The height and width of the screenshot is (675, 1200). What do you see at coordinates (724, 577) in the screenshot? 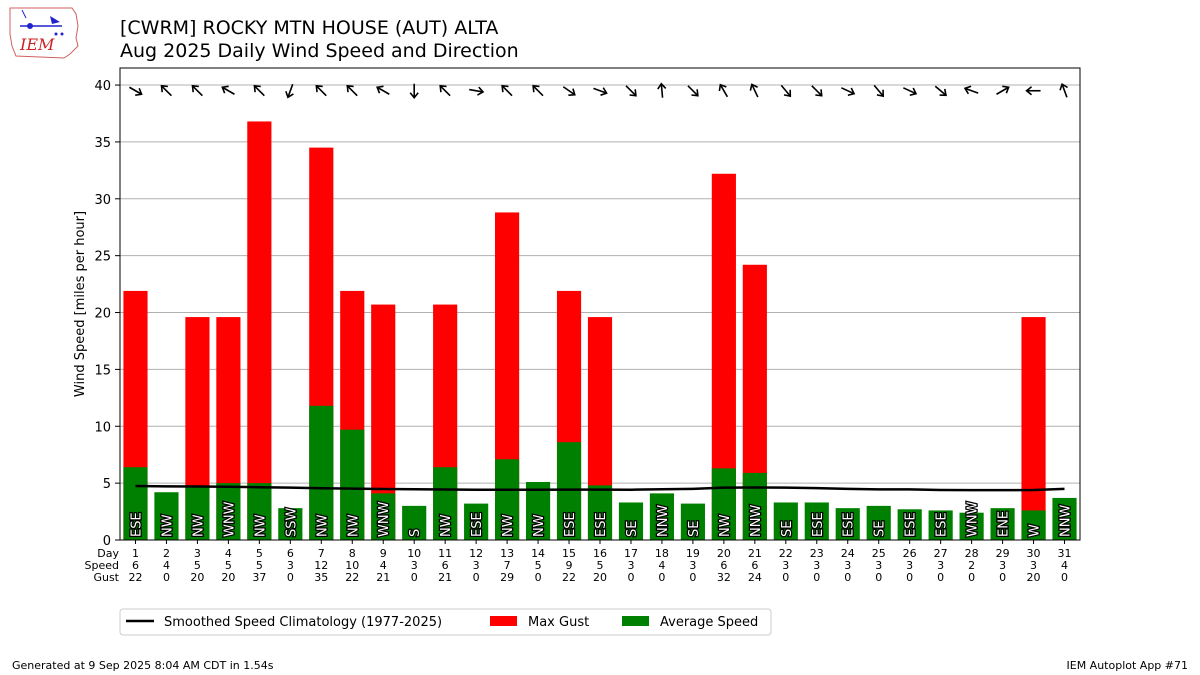
I see `gust-label: 32` at bounding box center [724, 577].